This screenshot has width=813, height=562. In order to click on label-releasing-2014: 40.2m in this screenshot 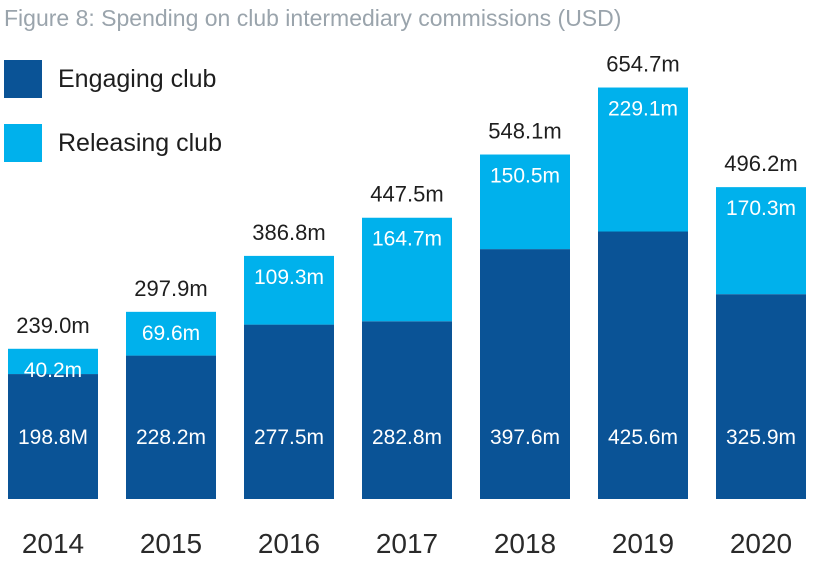, I will do `click(53, 370)`.